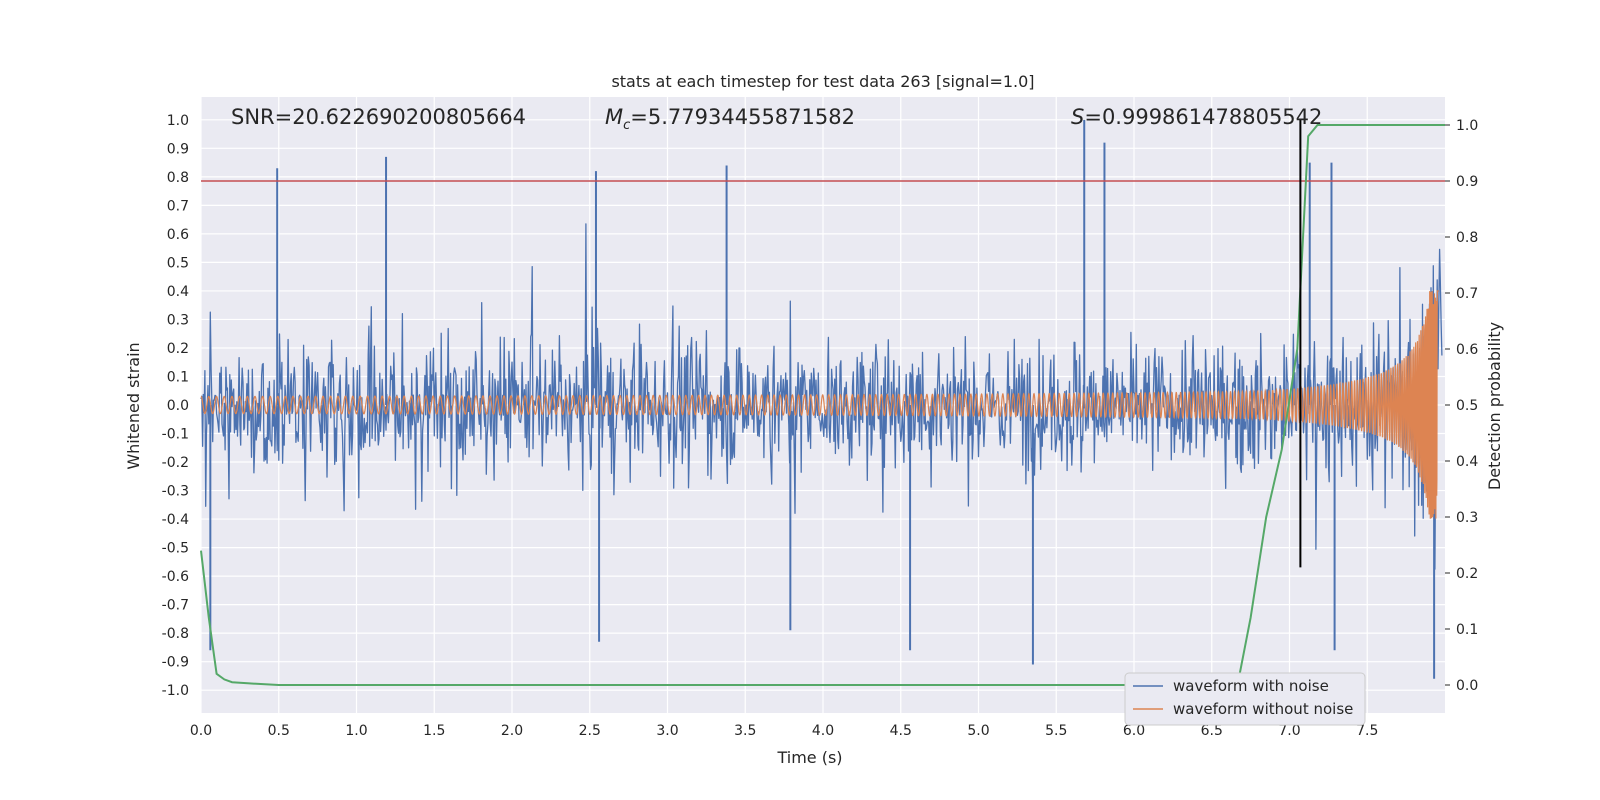  Describe the element at coordinates (1467, 686) in the screenshot. I see `y2-tick-label: 0.0` at that location.